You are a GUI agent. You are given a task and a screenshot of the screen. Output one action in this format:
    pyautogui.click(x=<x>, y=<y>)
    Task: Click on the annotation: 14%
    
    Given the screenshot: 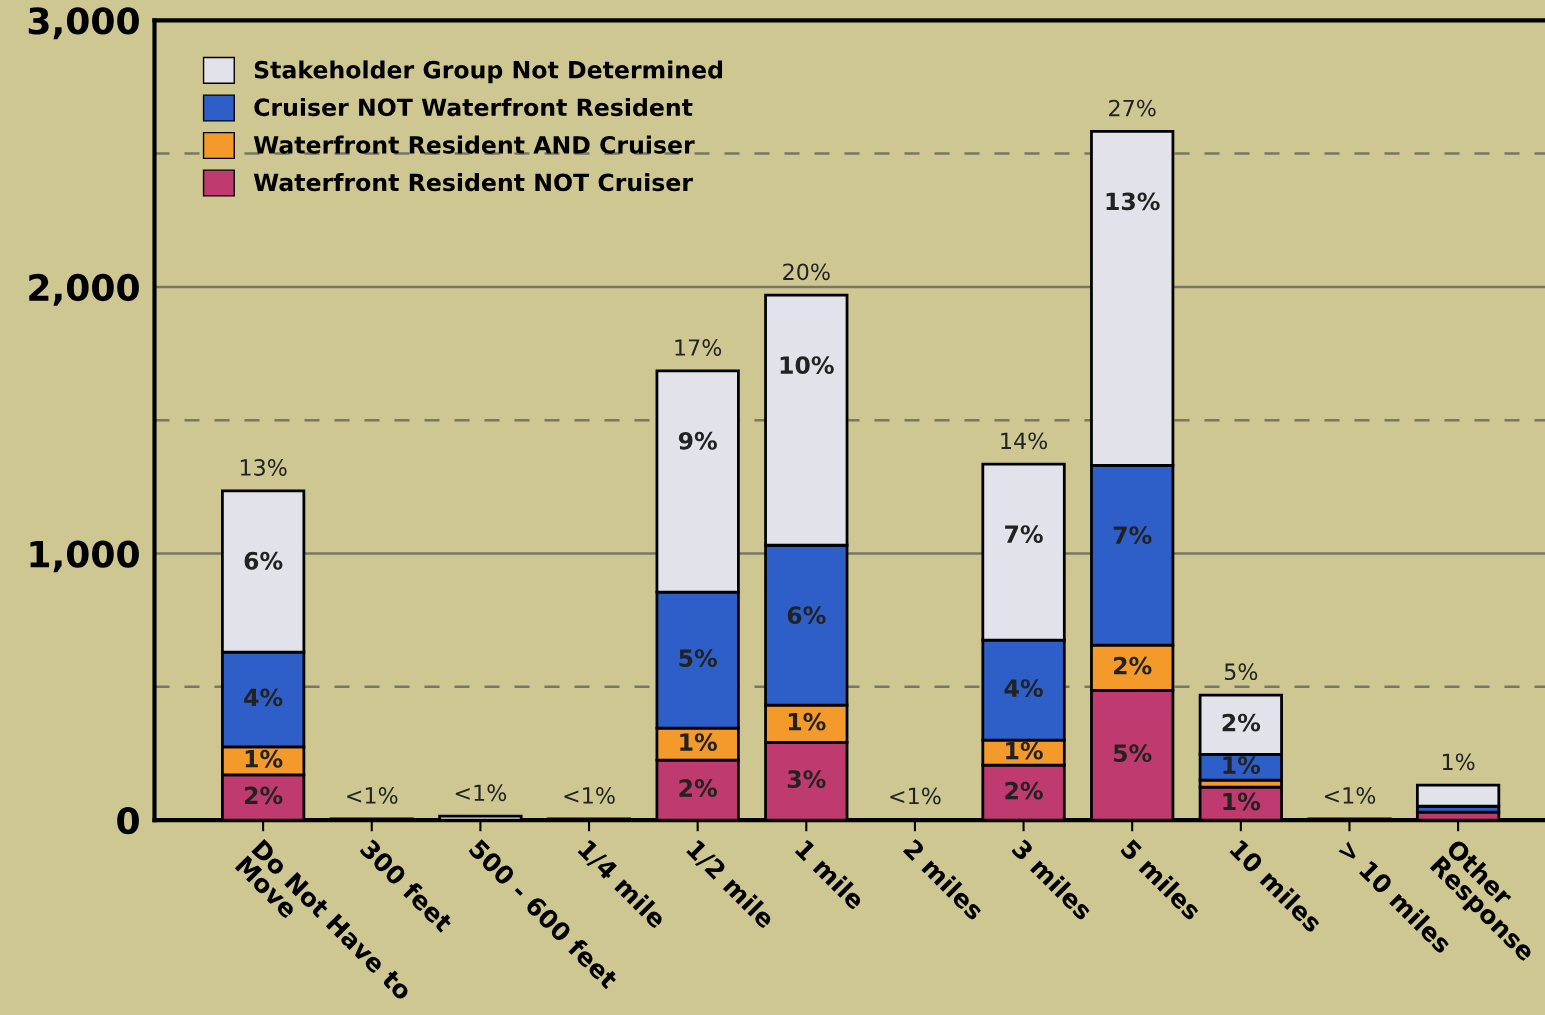 What is the action you would take?
    pyautogui.click(x=1024, y=441)
    